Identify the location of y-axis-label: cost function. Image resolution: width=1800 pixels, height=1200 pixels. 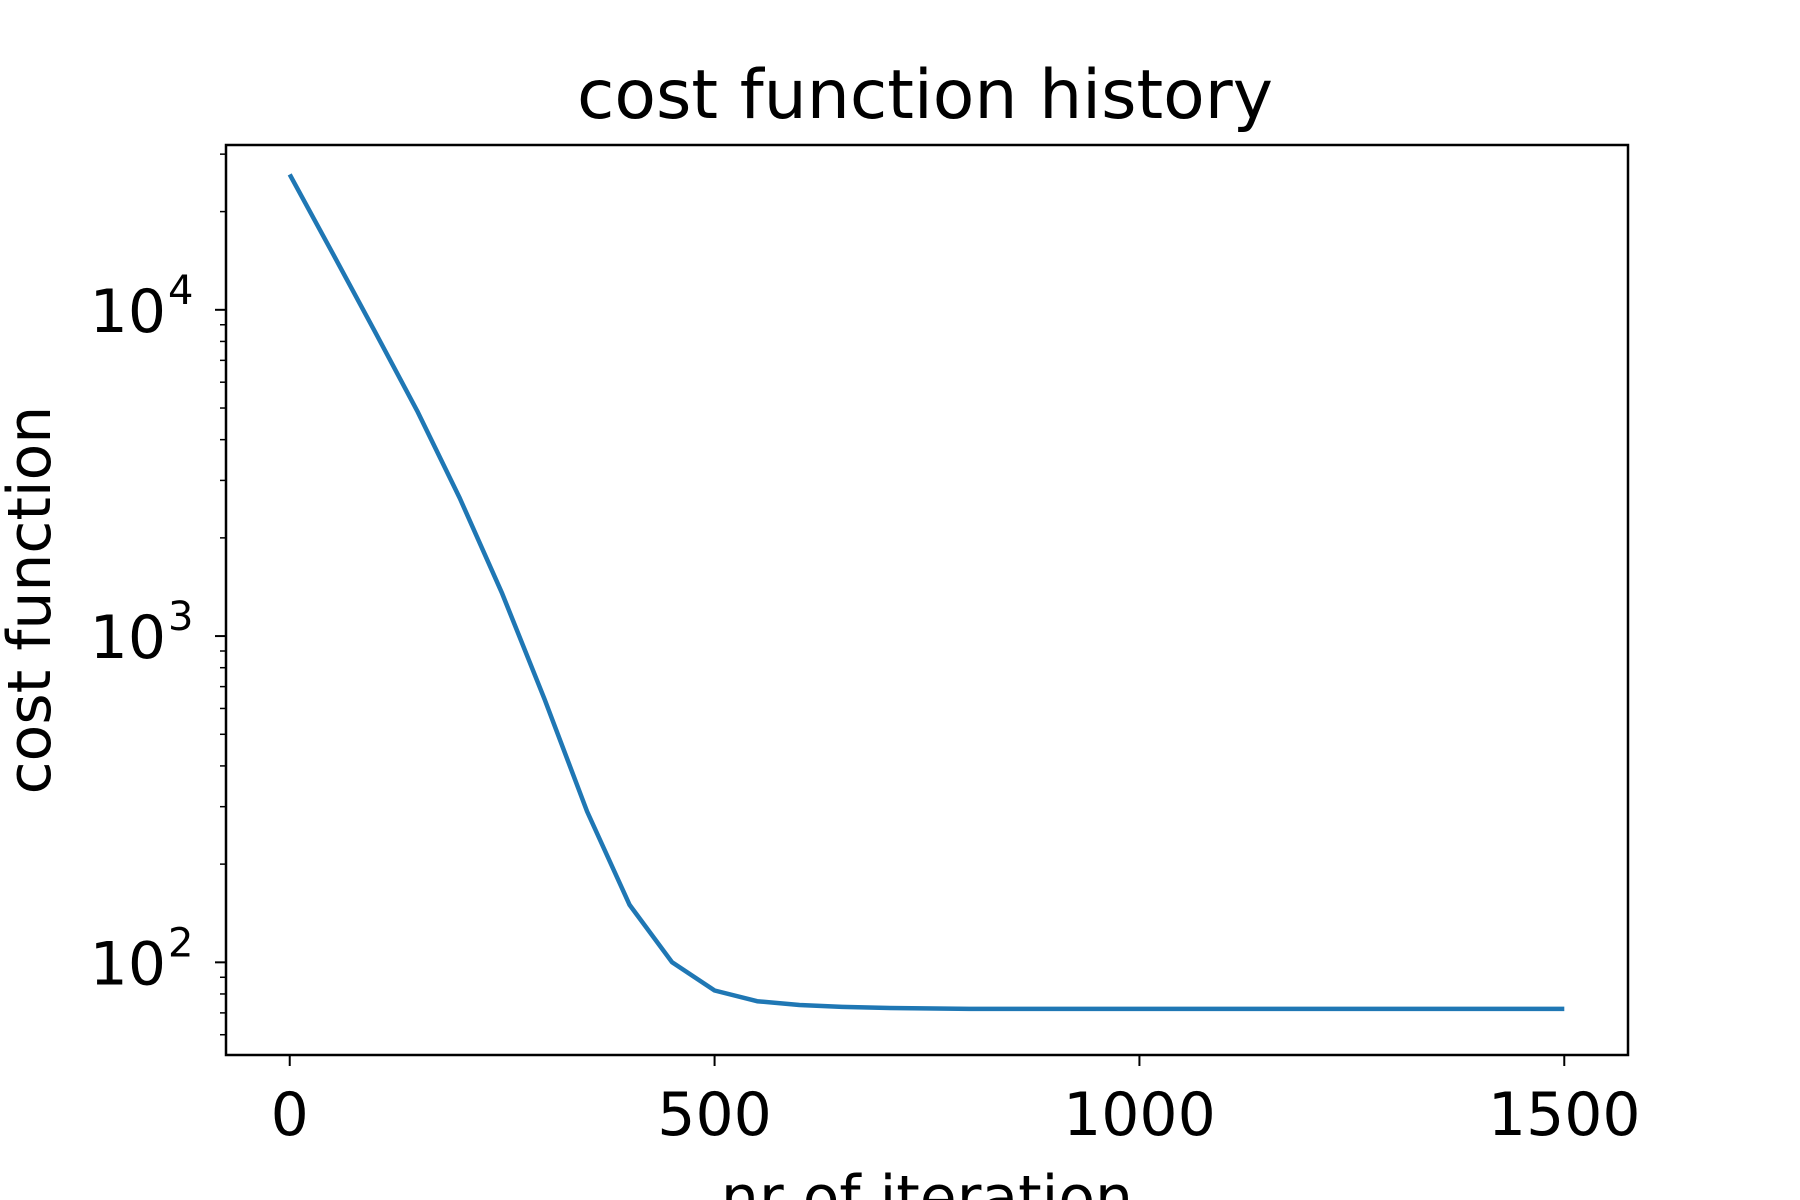
(32, 600).